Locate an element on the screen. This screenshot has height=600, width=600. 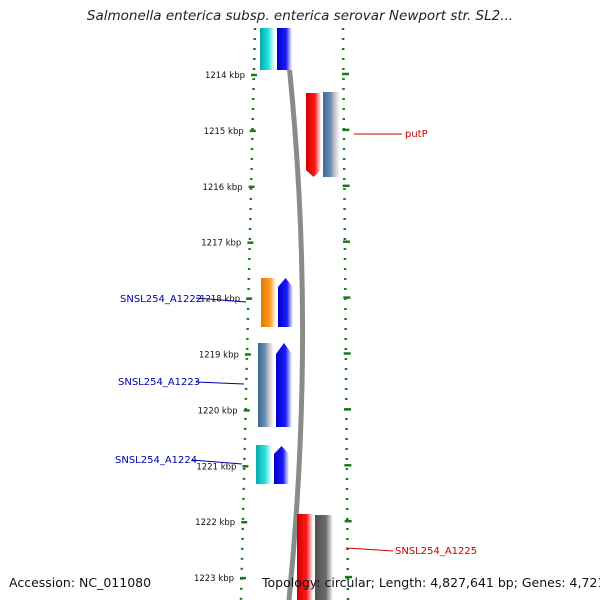
gene-blue-top is located at coordinates (284, 49).